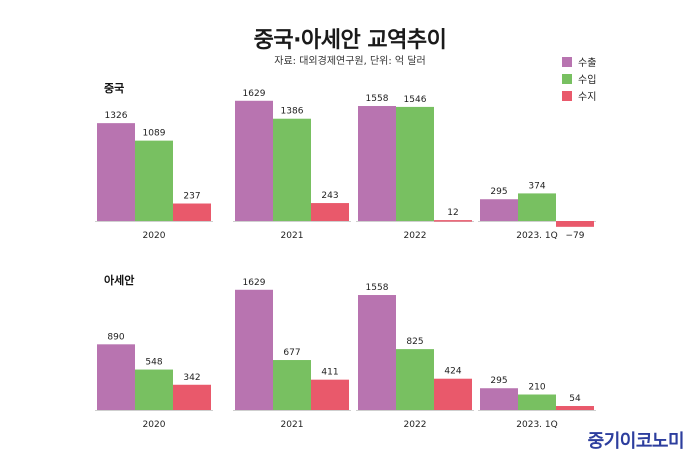  I want to click on data-label: 210, so click(536, 388).